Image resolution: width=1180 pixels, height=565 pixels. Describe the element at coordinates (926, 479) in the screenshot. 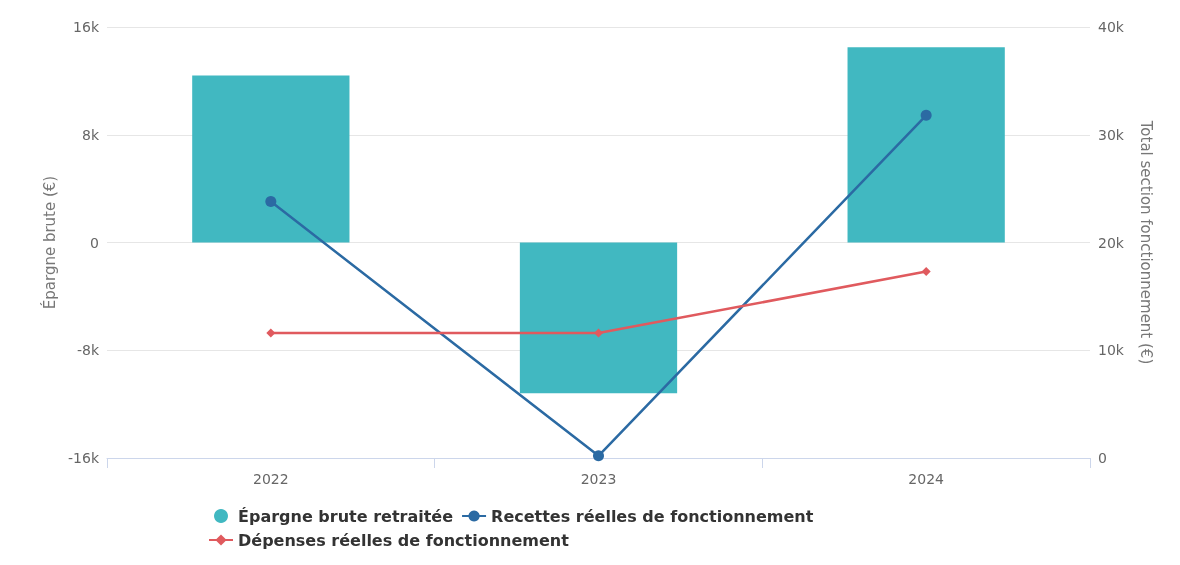

I see `x-tick-label: 2024` at that location.